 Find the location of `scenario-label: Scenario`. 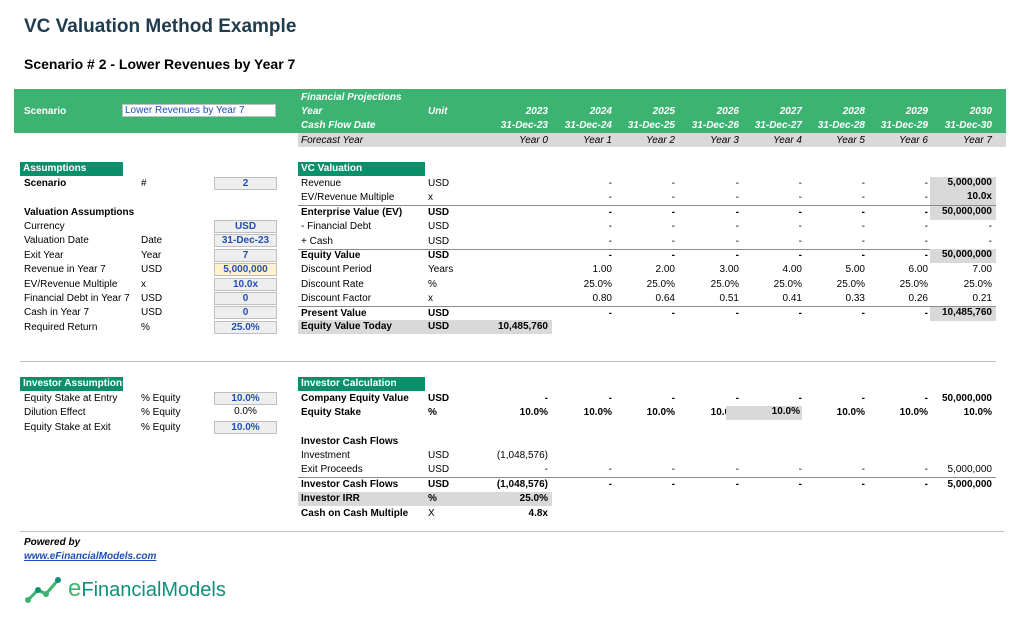

scenario-label: Scenario is located at coordinates (45, 183).